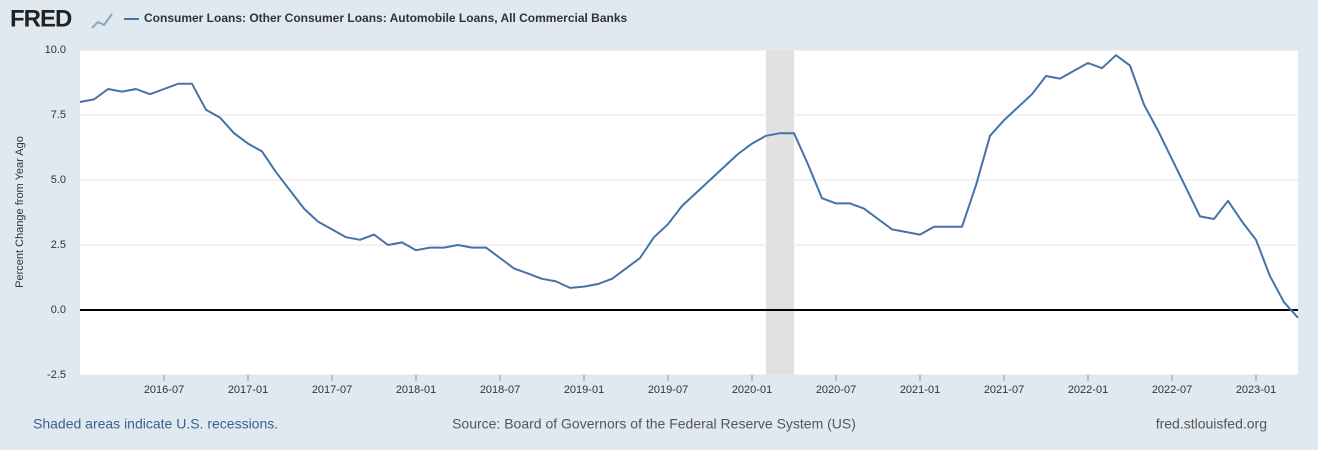  Describe the element at coordinates (500, 390) in the screenshot. I see `x-tick-label: 2018-07` at that location.